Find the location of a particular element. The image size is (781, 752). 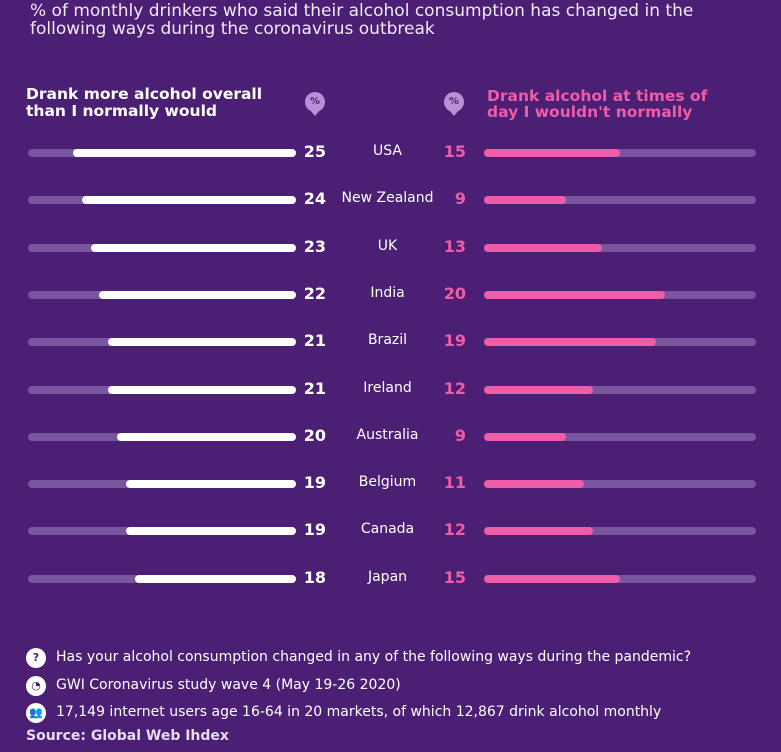

table-row: 25 USA 15 is located at coordinates (390, 152).